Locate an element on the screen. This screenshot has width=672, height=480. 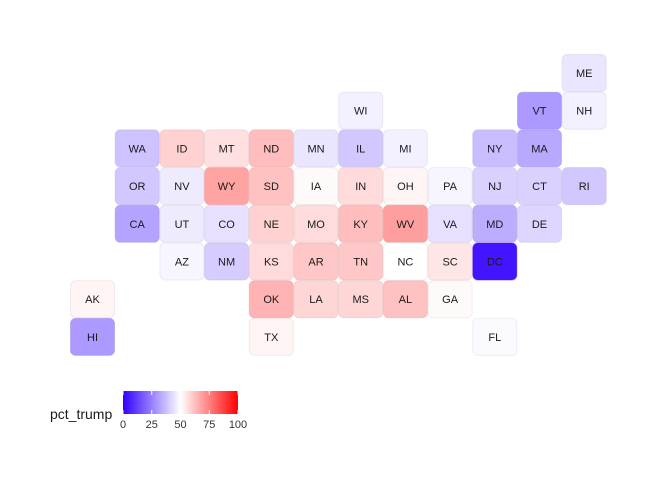
state-tile-ar: AR is located at coordinates (316, 261).